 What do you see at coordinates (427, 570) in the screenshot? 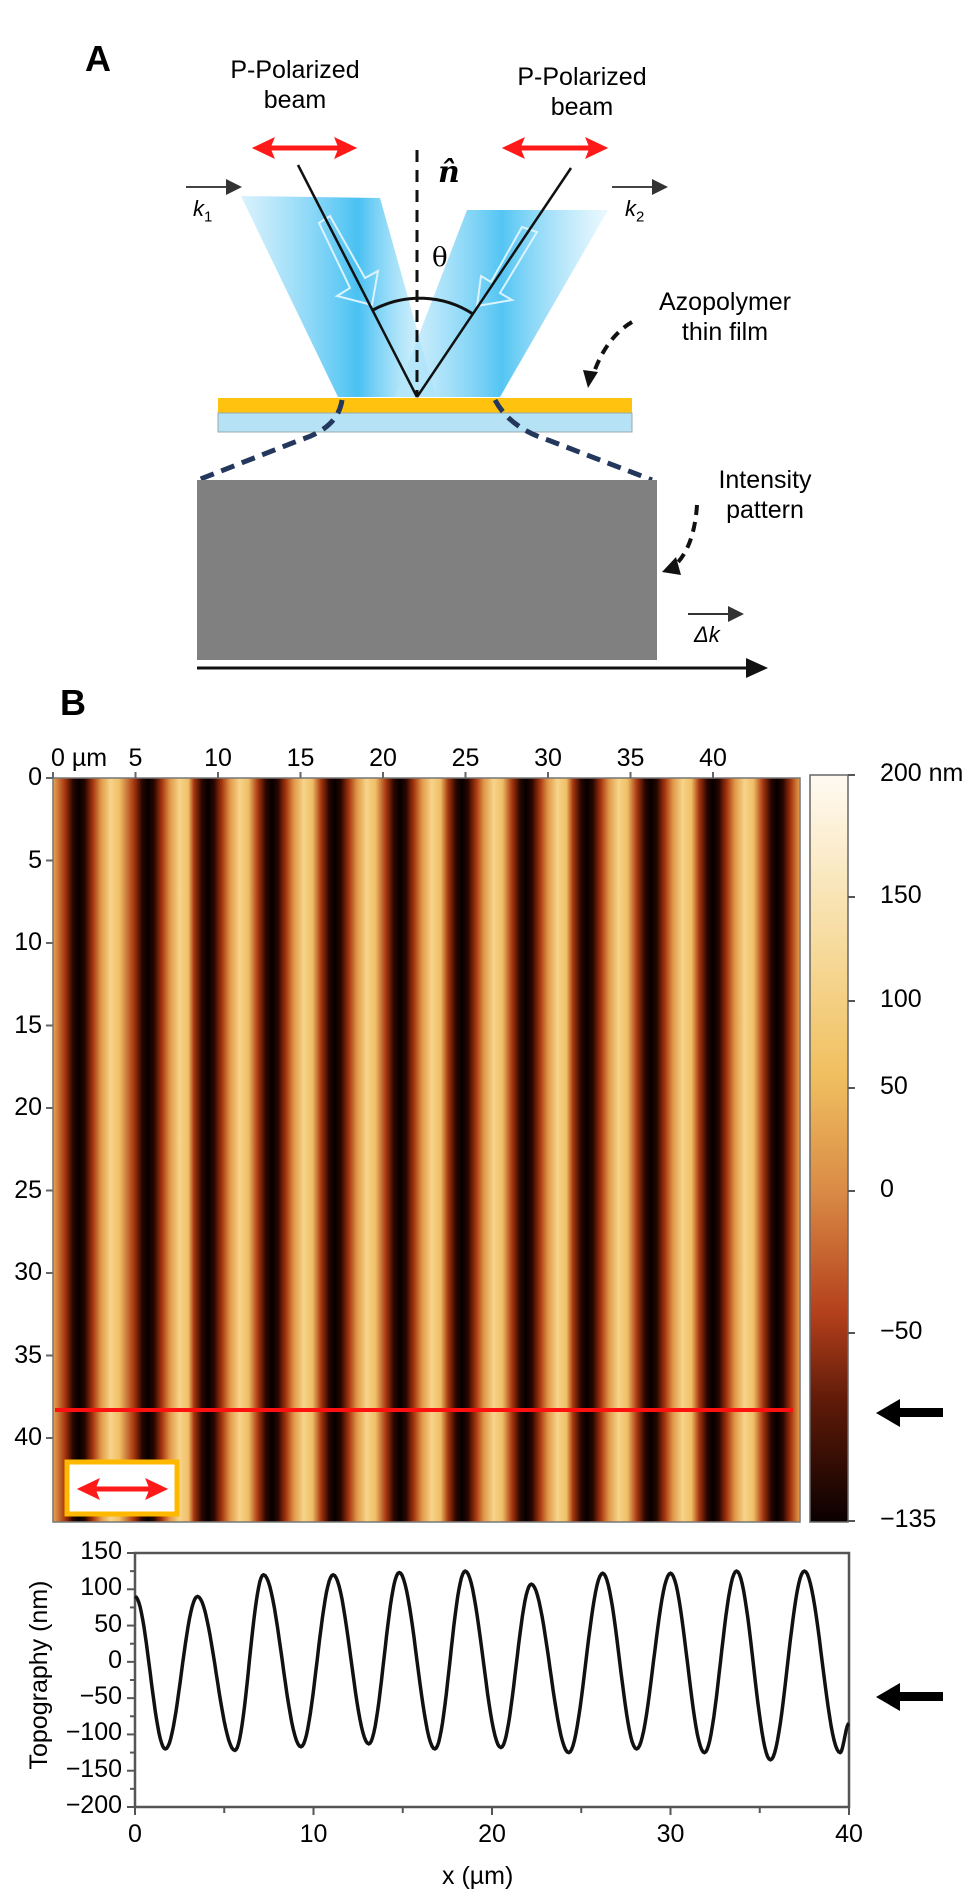
I see `intensity-fringe-pattern` at bounding box center [427, 570].